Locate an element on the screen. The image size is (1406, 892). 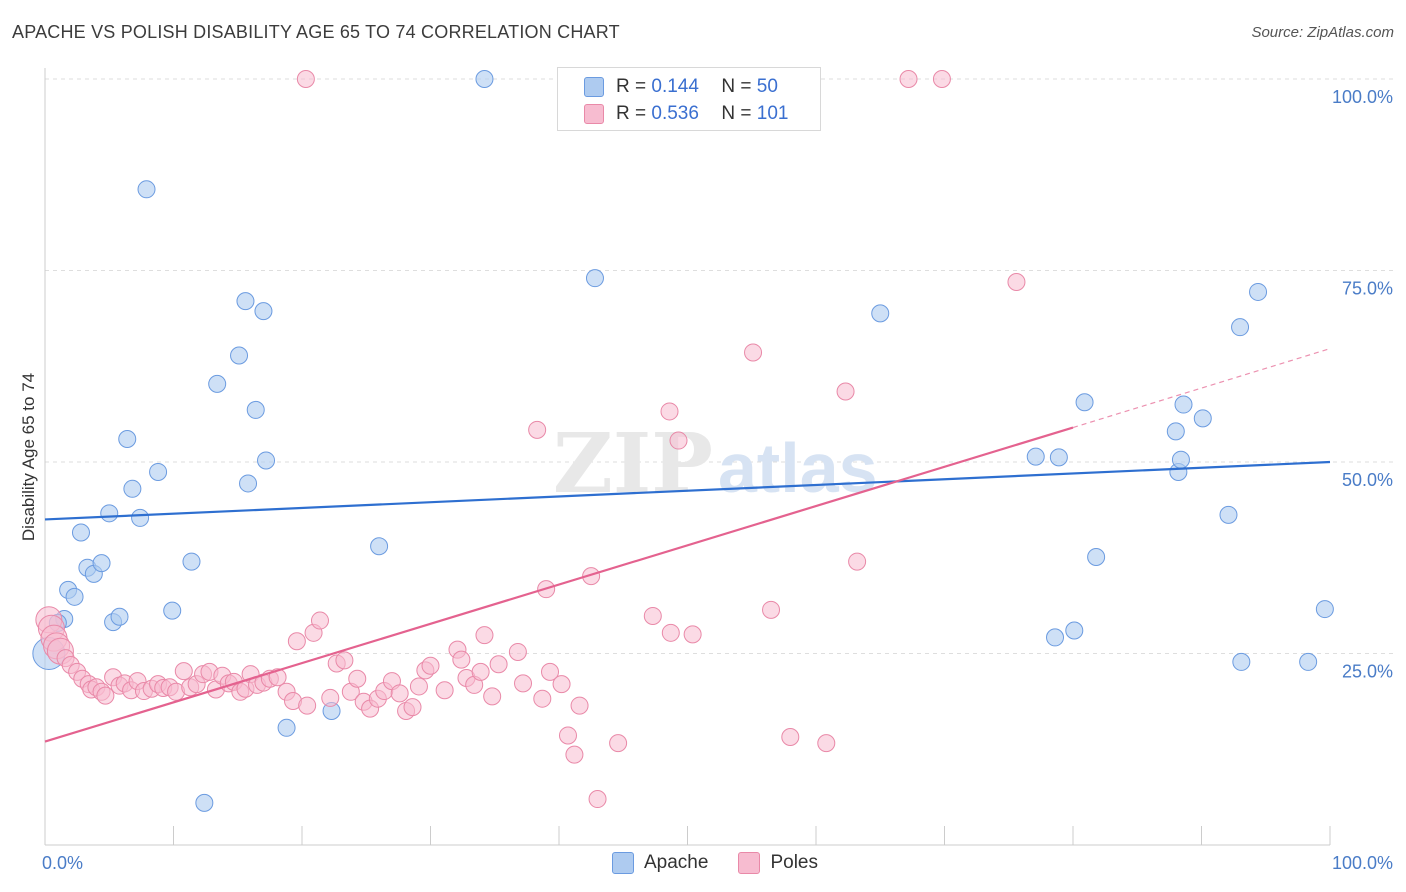
legend-swatch-poles is located at coordinates (594, 114).